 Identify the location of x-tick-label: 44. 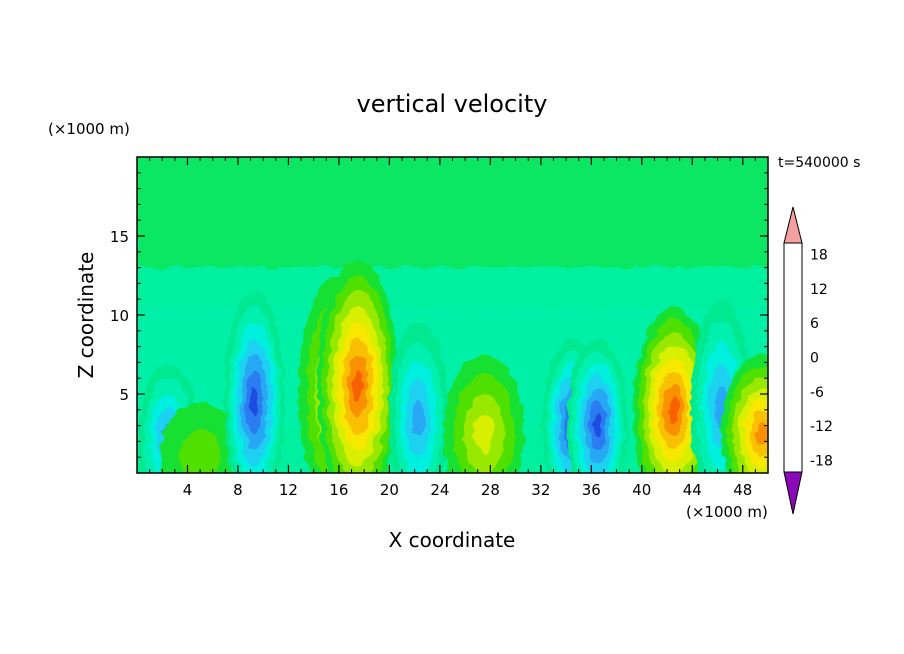
(692, 490).